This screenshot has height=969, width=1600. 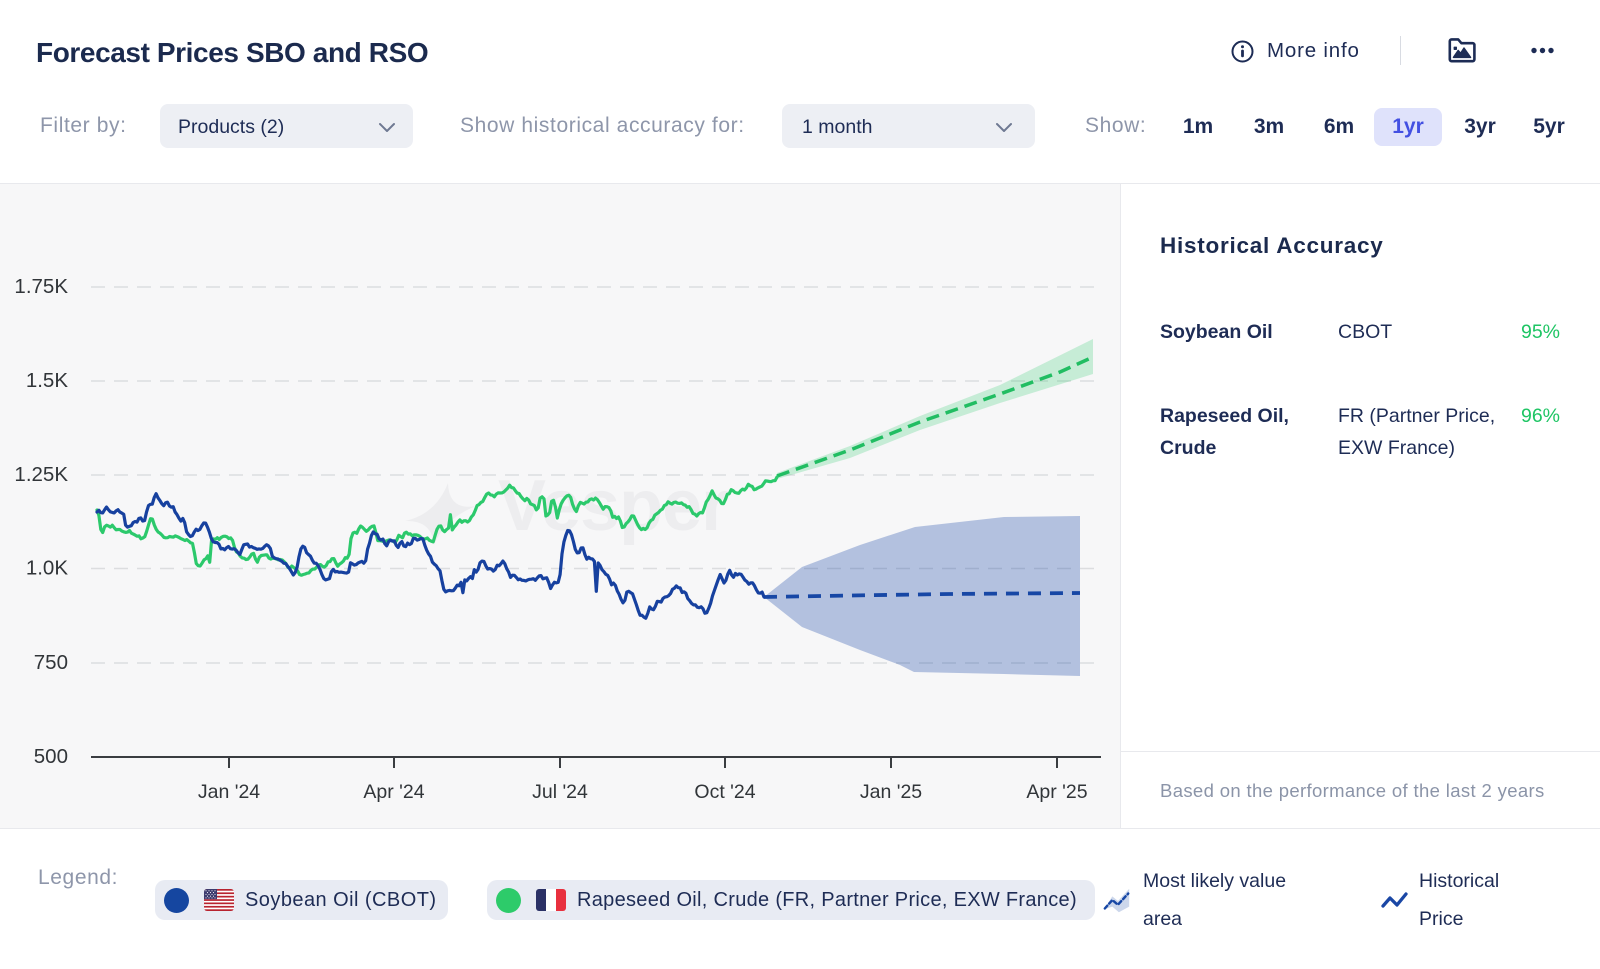 I want to click on svg-text: 750, so click(x=51, y=662).